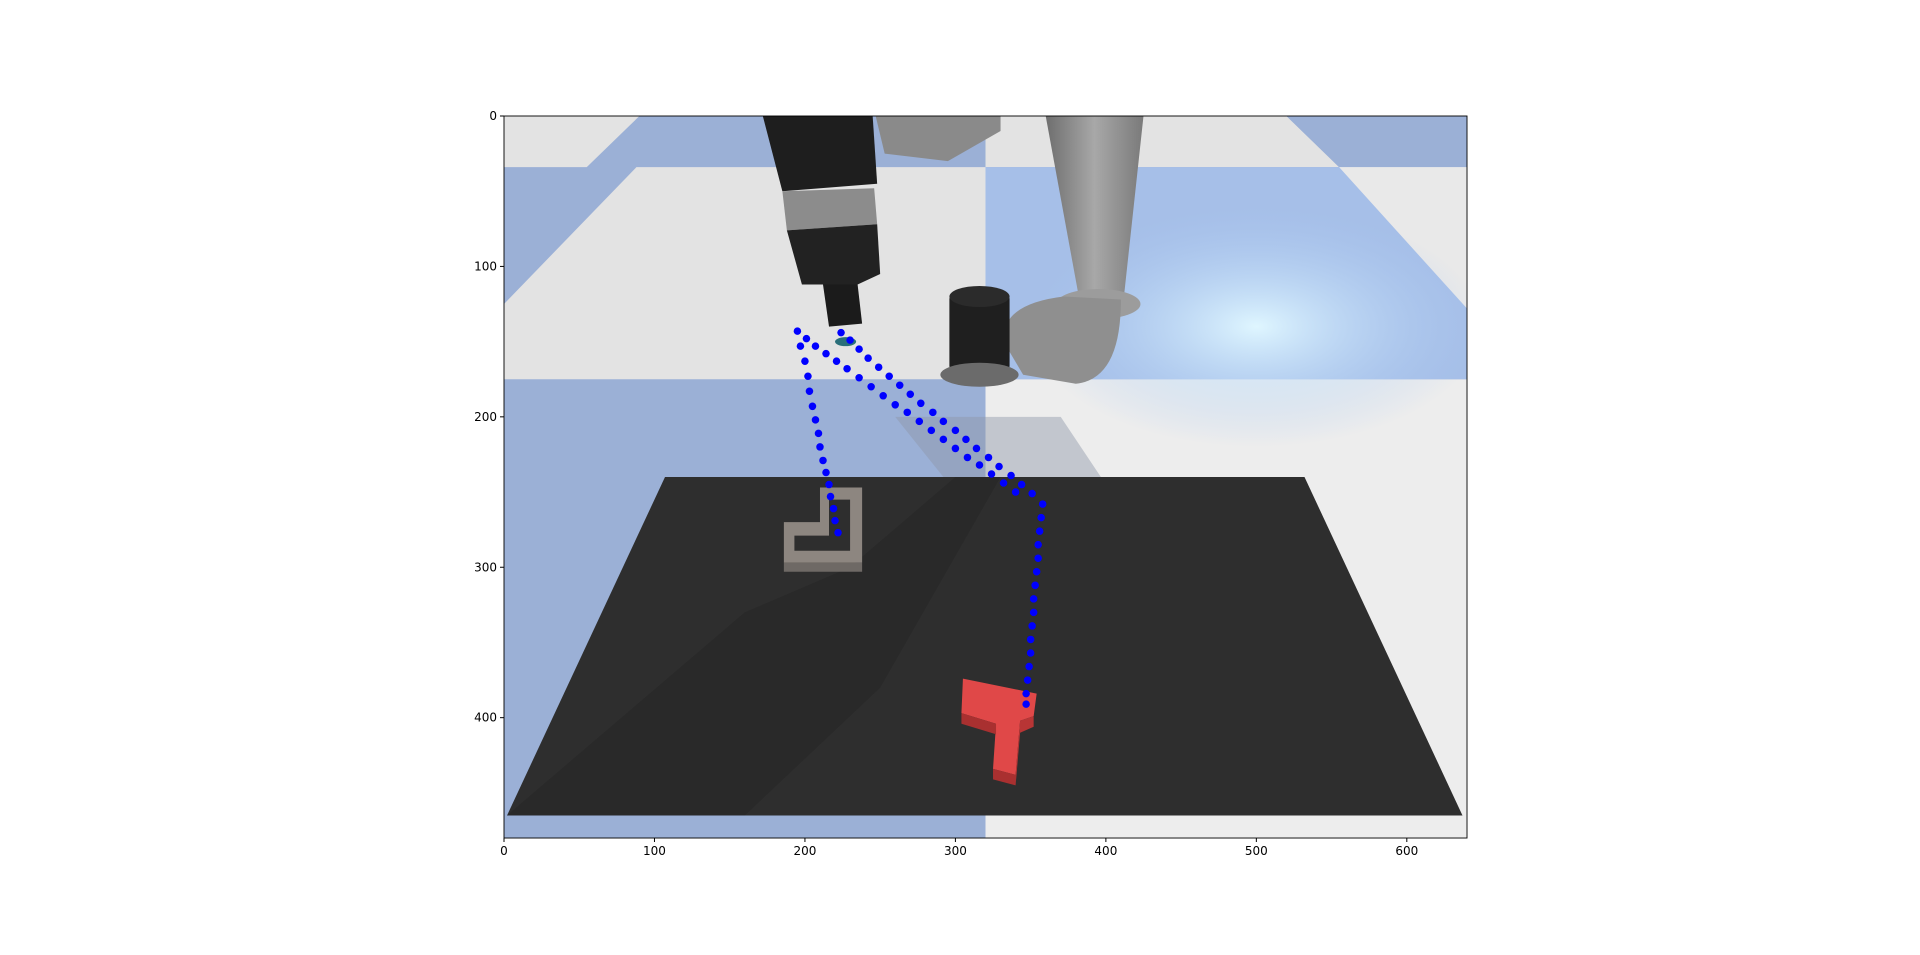 The image size is (1920, 955). What do you see at coordinates (1249, 326) in the screenshot?
I see `light-glow` at bounding box center [1249, 326].